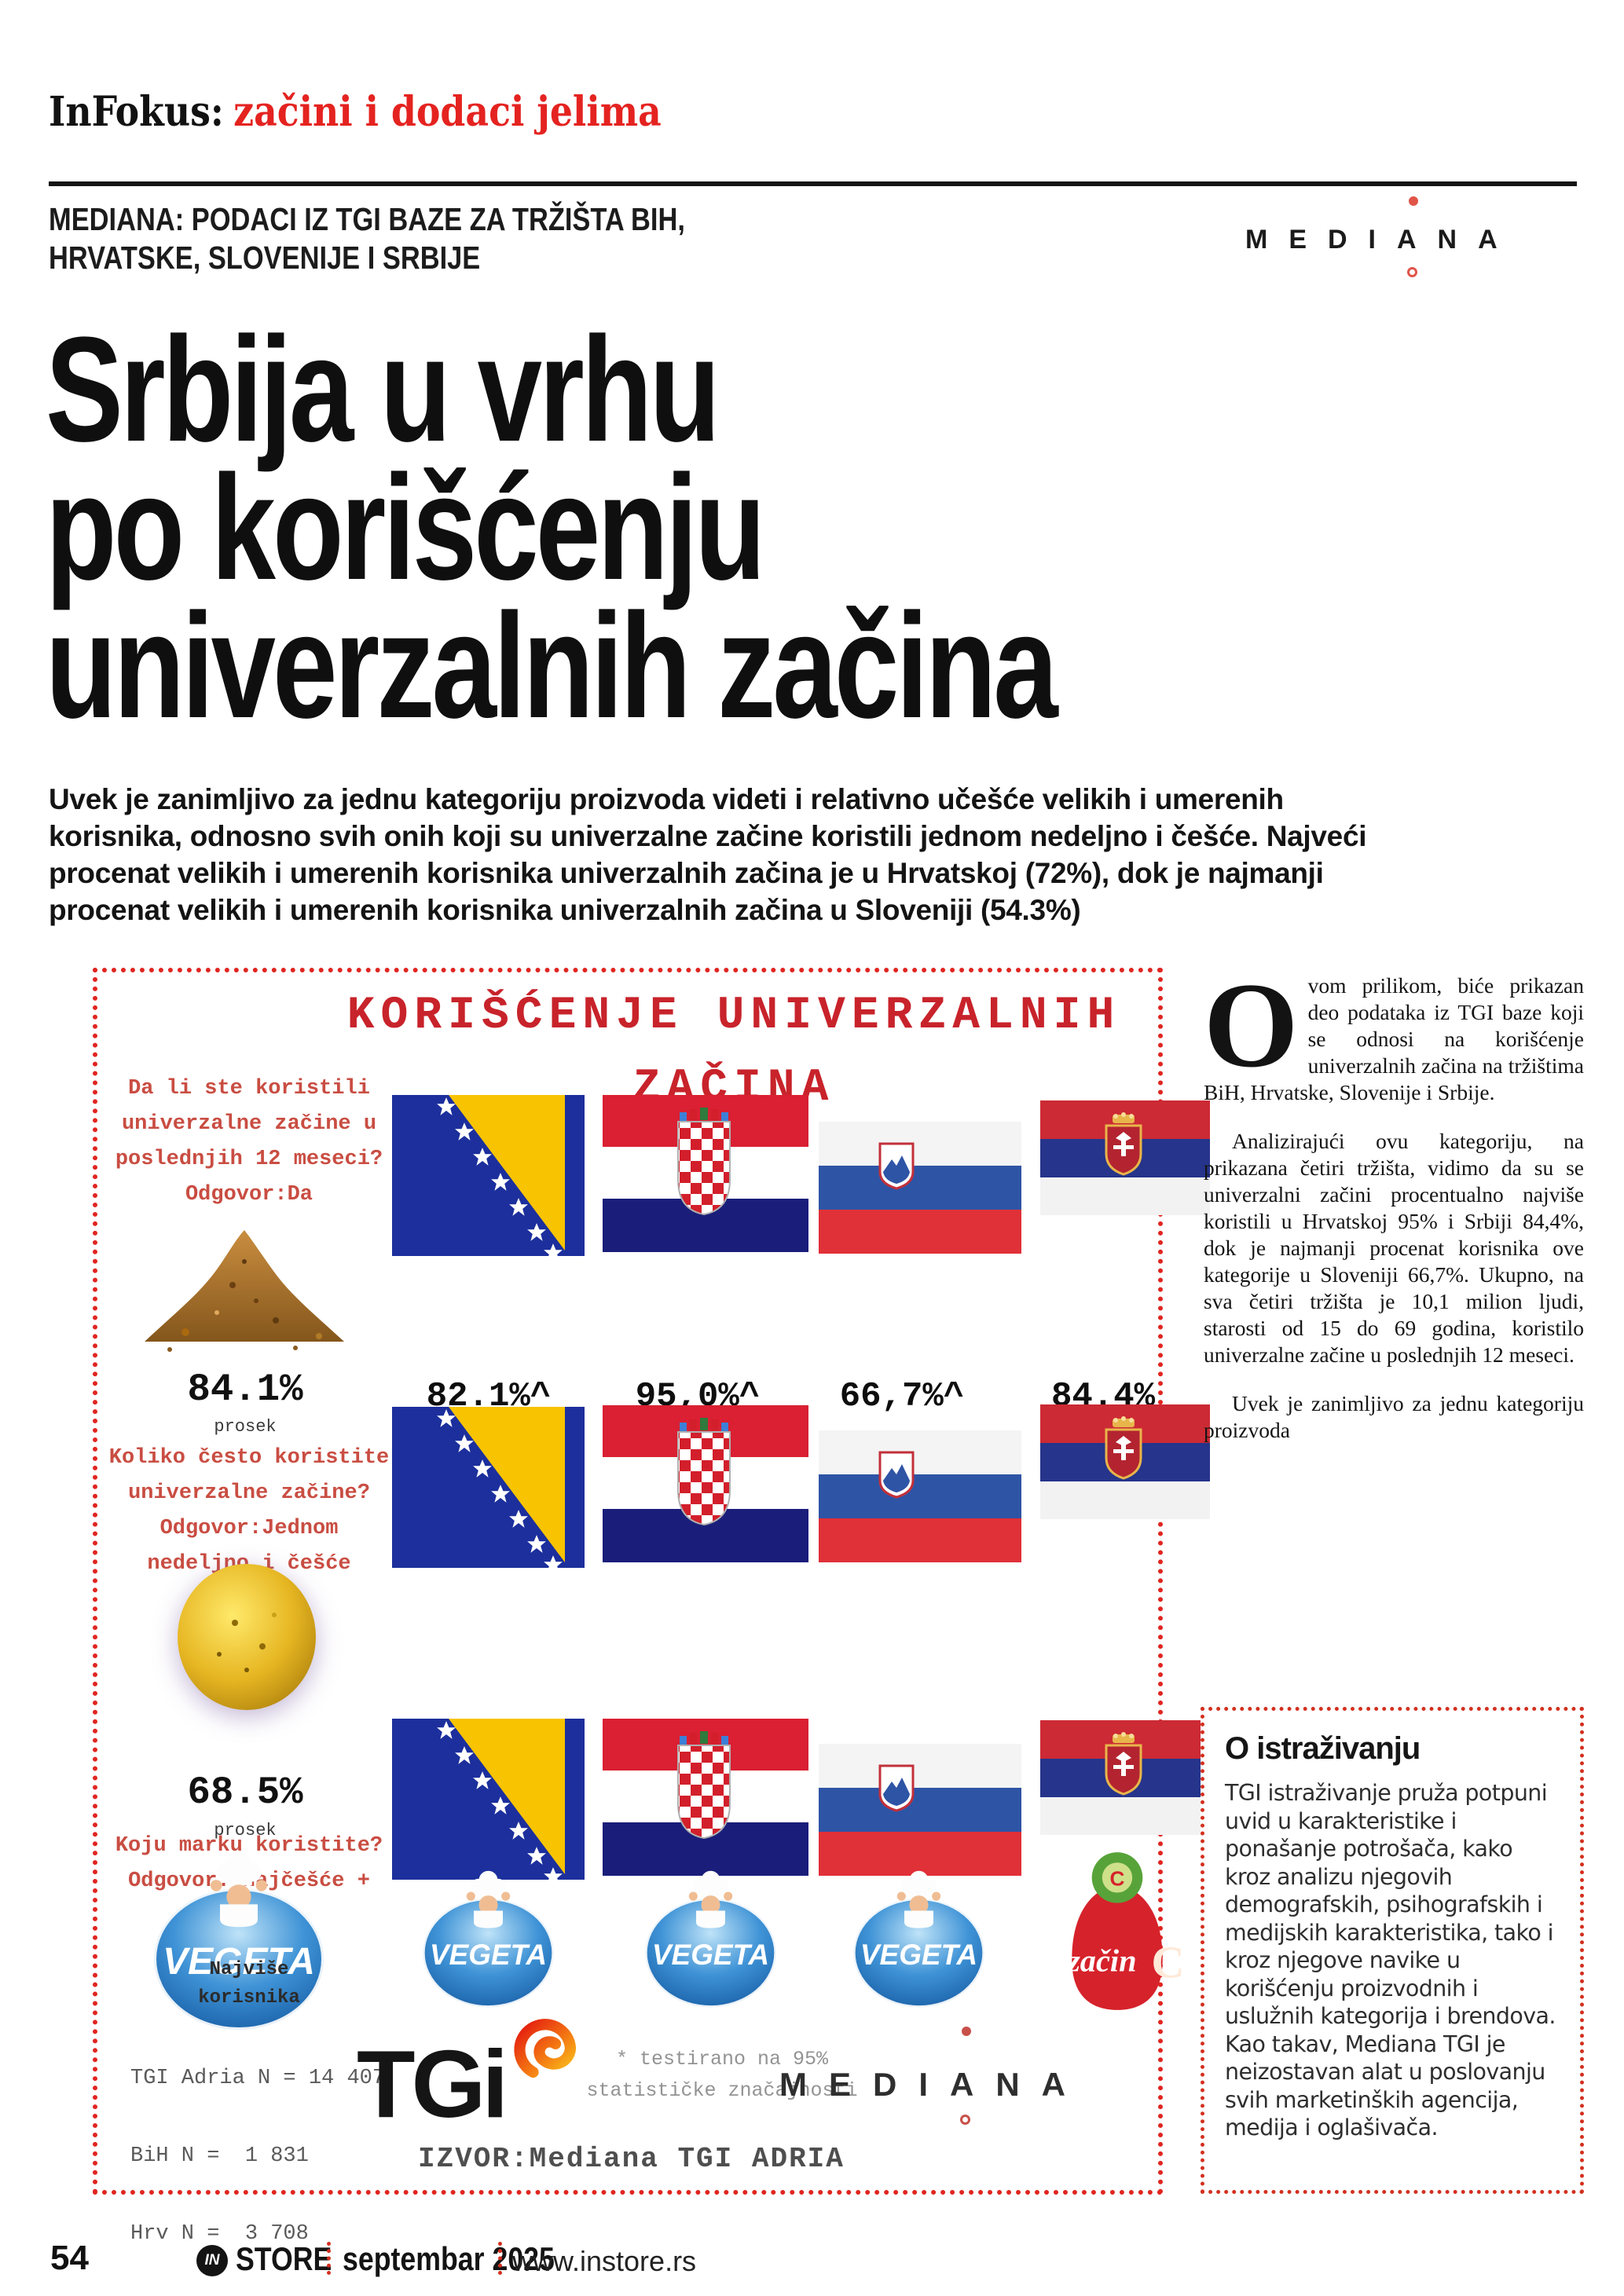 The image size is (1624, 2296). I want to click on spice-ball-image, so click(247, 1637).